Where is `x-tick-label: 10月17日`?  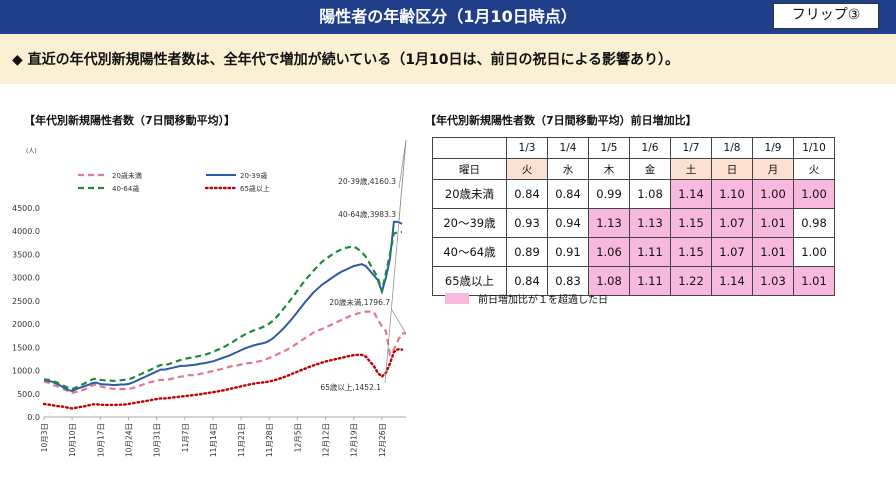
x-tick-label: 10月17日 is located at coordinates (100, 440).